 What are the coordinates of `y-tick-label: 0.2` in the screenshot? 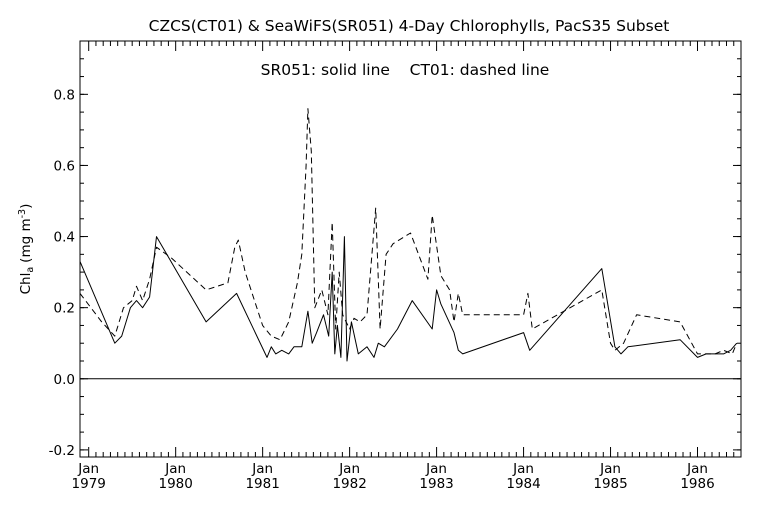 It's located at (64, 309).